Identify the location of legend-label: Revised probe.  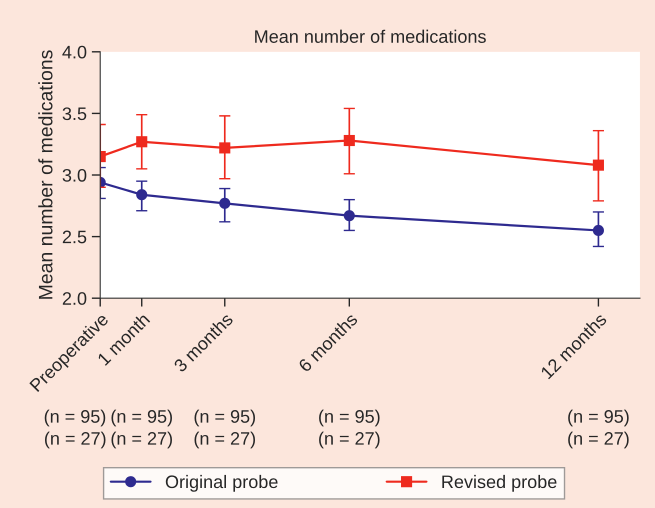
(499, 483).